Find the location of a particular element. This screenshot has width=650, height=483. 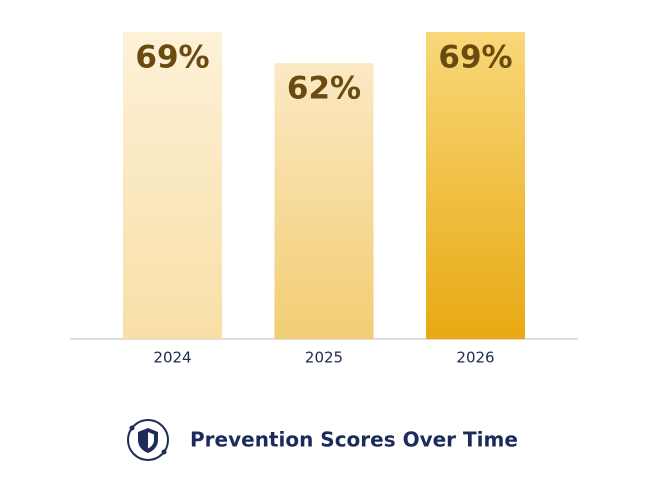

title-icon is located at coordinates (148, 440).